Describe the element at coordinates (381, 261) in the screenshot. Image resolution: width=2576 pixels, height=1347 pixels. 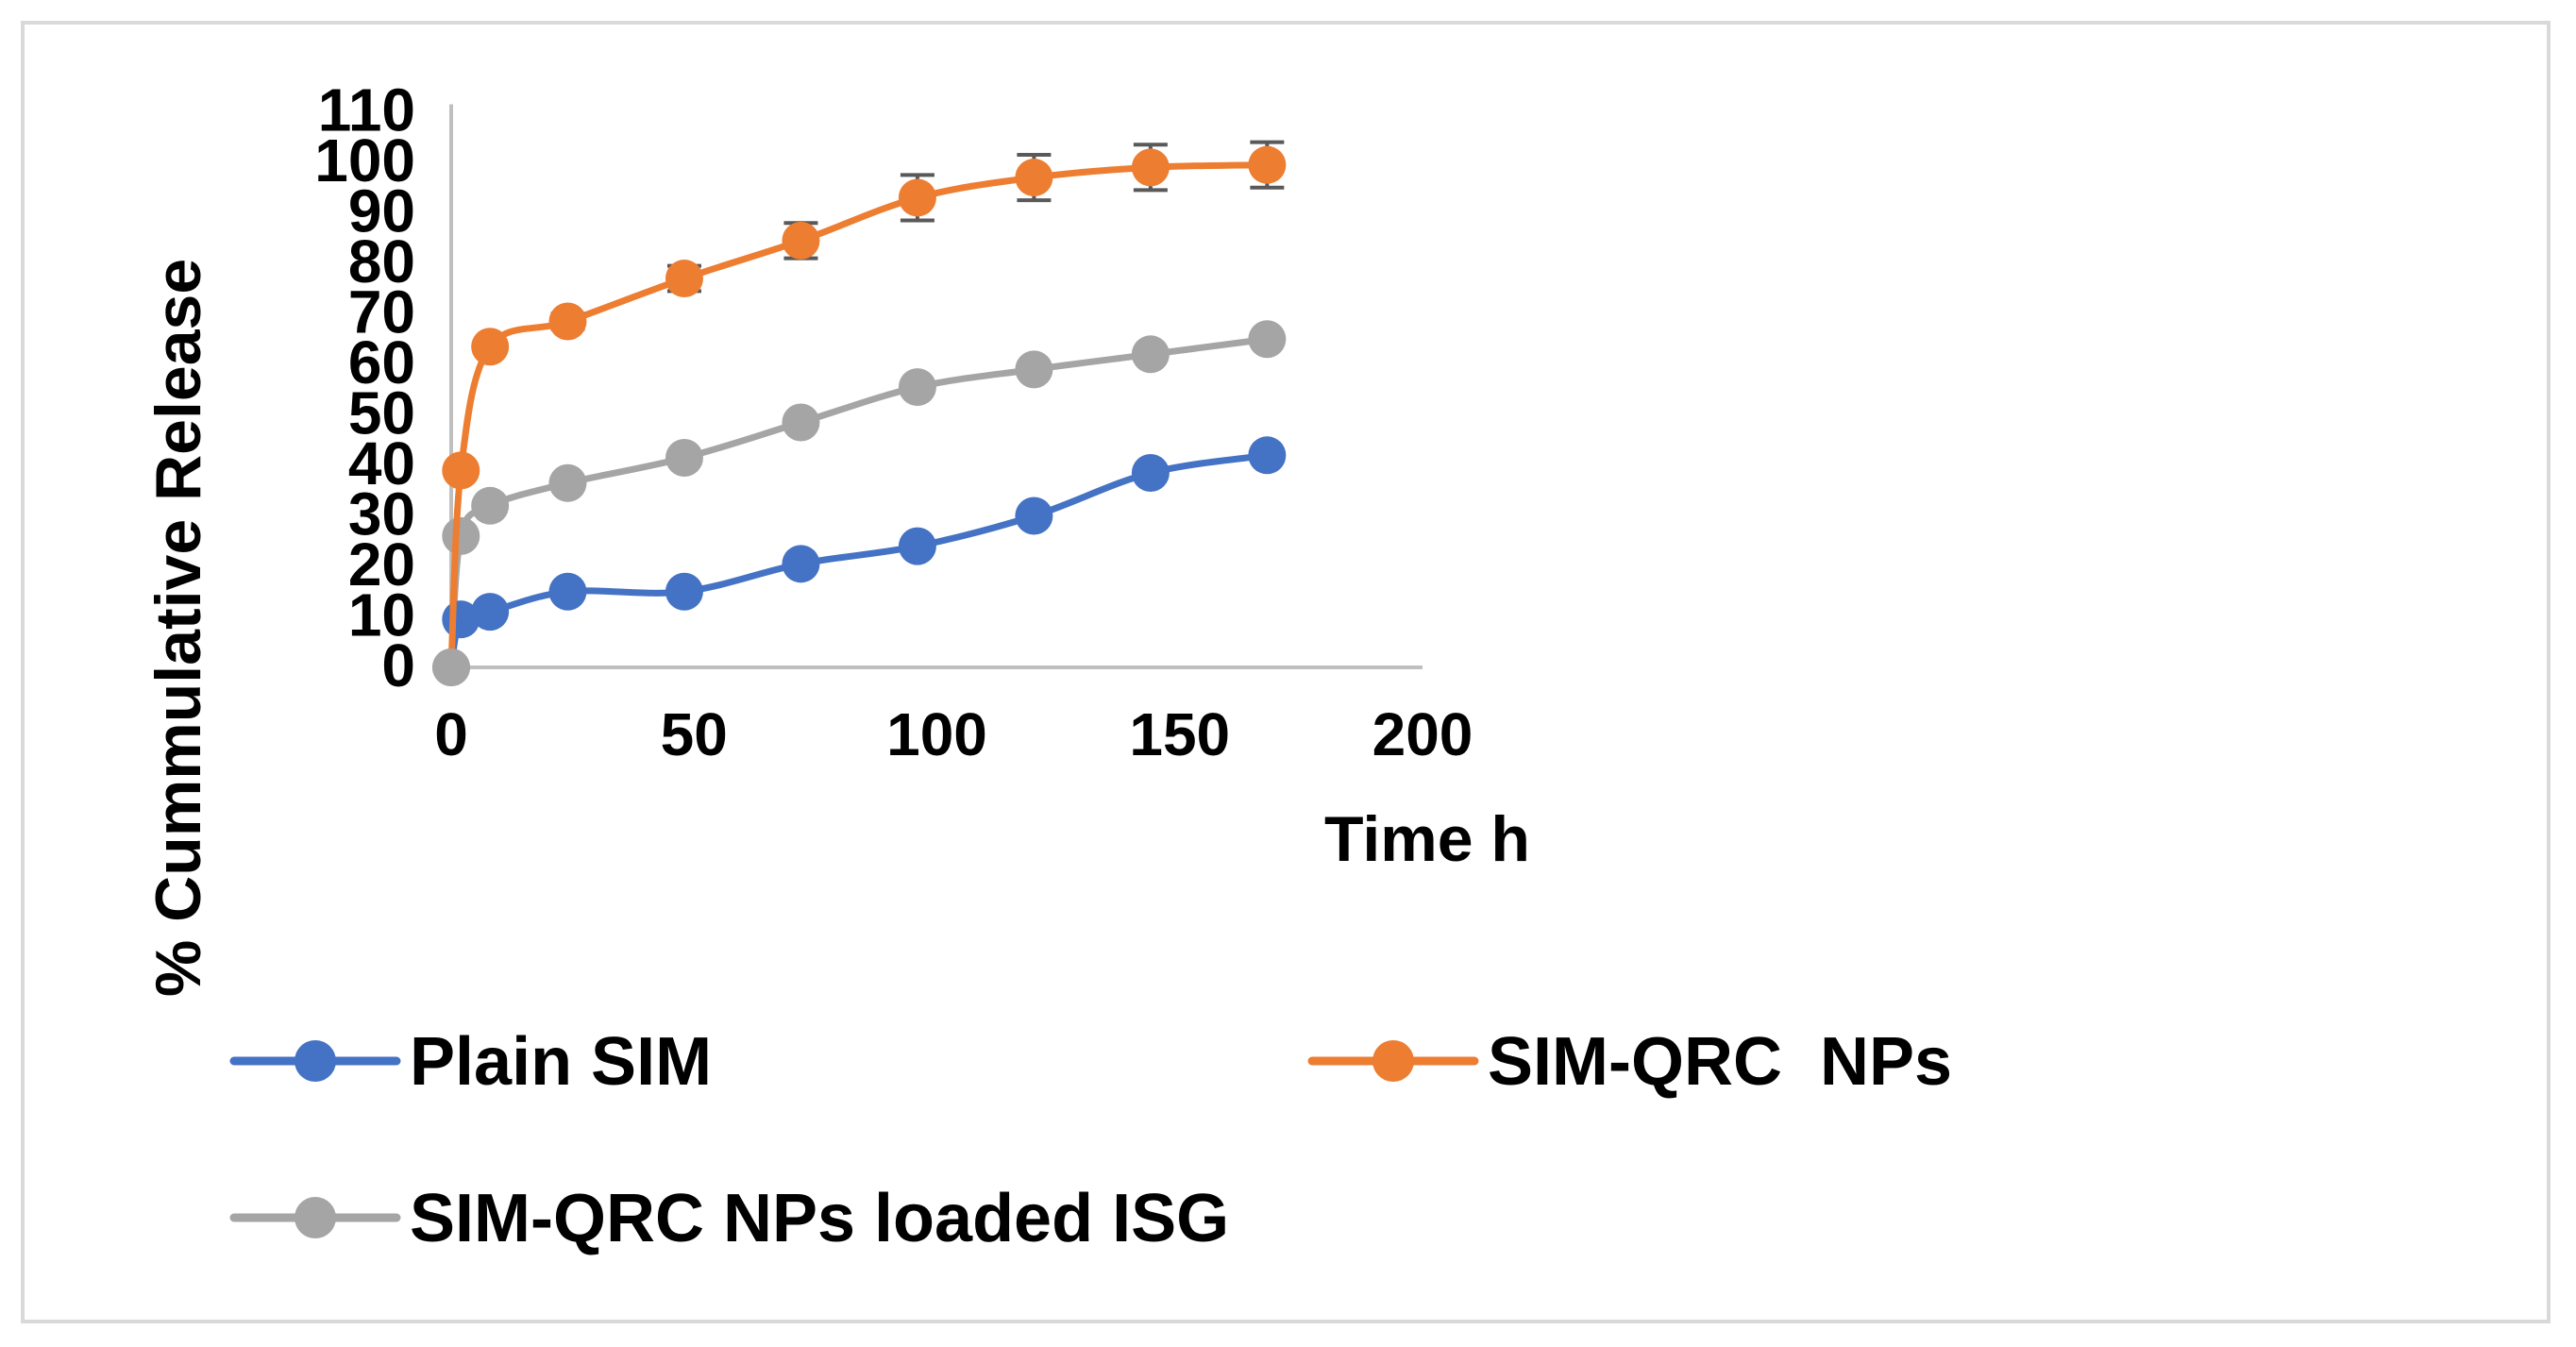
I see `y-tick-label: 80` at that location.